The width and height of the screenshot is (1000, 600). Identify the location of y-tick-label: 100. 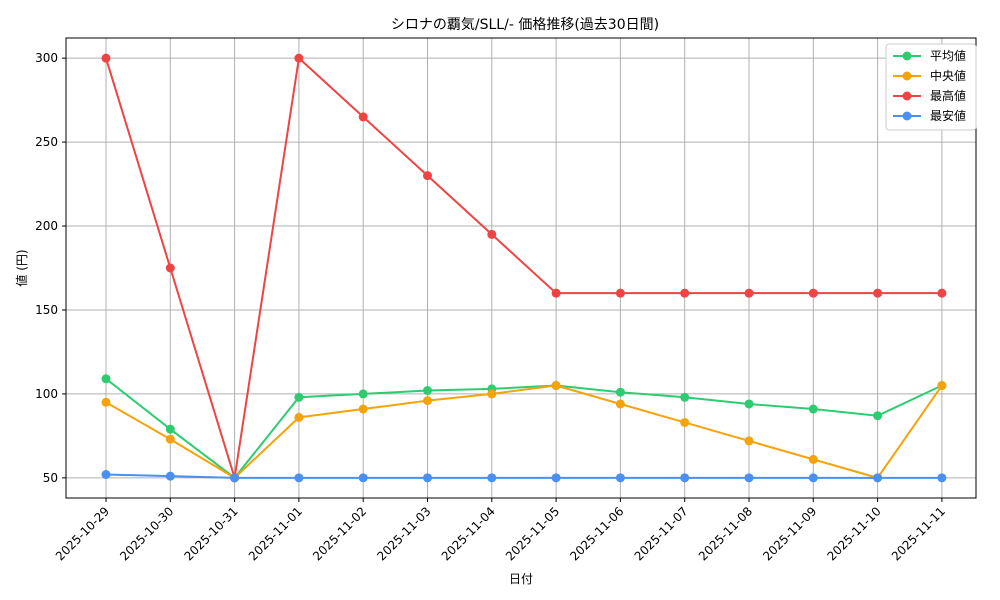
(46, 394).